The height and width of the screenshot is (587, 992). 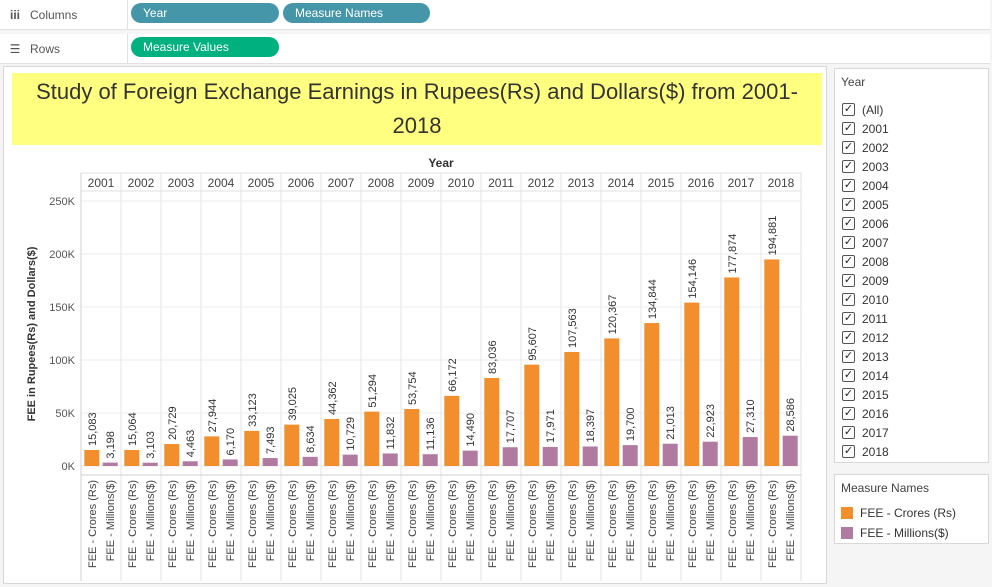 I want to click on filter-item-2009: ✓ 2009, so click(x=865, y=280).